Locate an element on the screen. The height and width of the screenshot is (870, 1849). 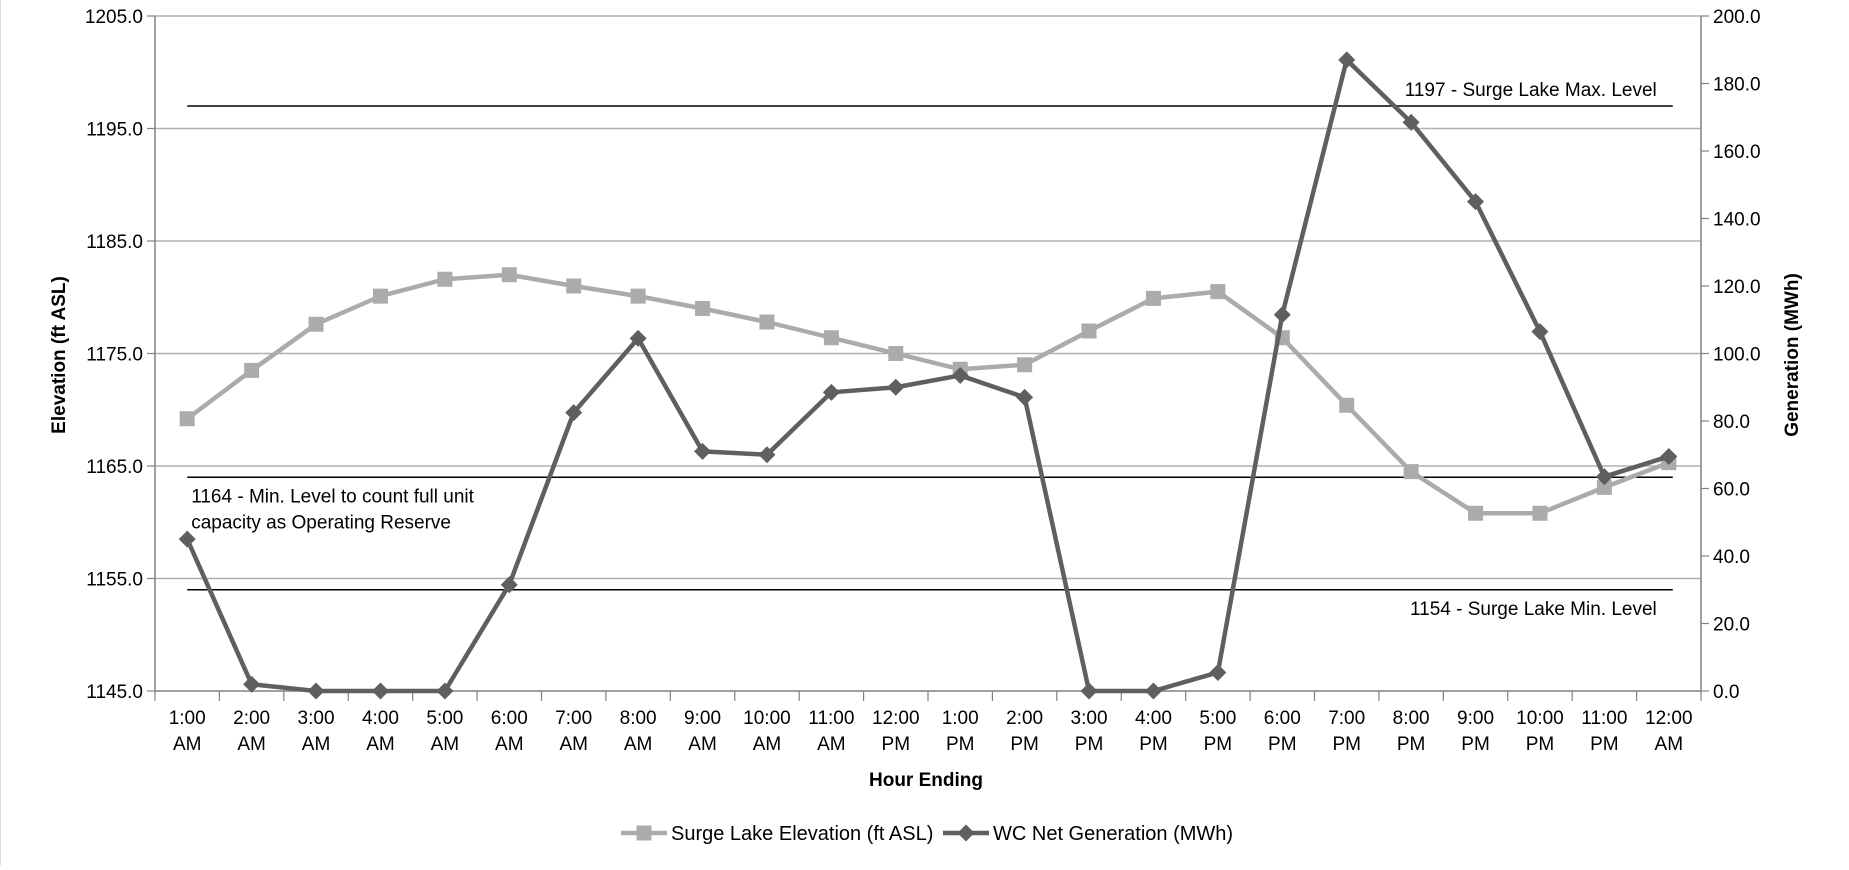
y-right-tick-label: 40.0 is located at coordinates (1731, 557).